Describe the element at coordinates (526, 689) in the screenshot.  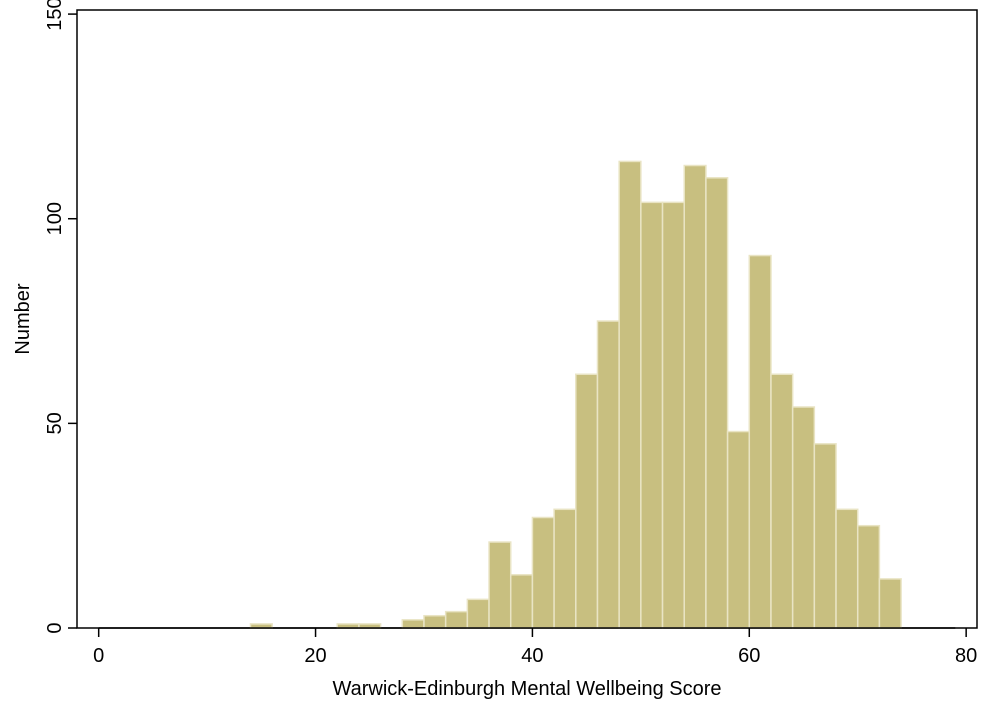
I see `x-axis-title: Warwick-Edinburgh Mental Wellbeing Score` at that location.